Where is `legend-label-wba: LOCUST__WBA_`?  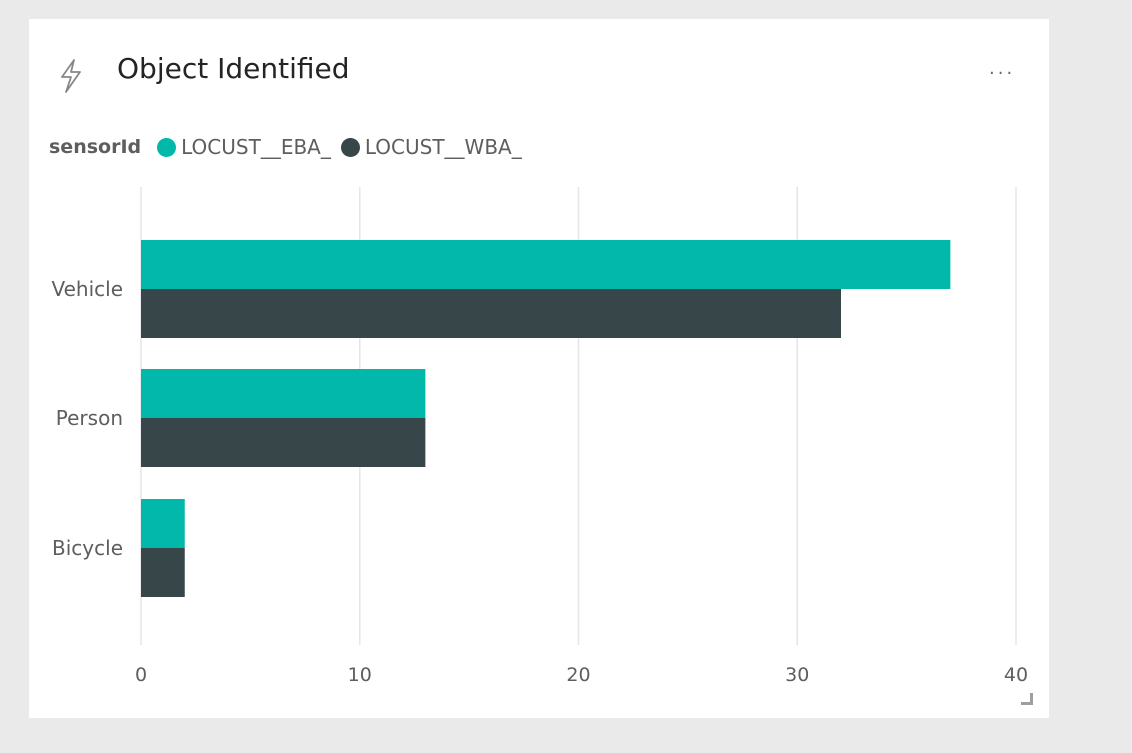 legend-label-wba: LOCUST__WBA_ is located at coordinates (443, 147).